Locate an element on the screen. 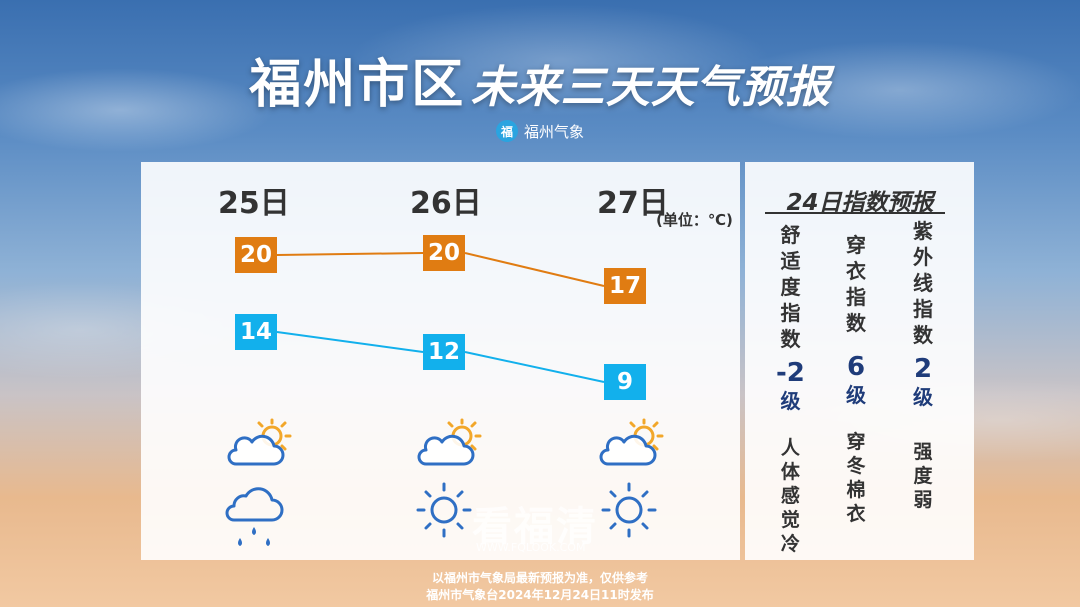 The height and width of the screenshot is (607, 1080). index-name: 紫外线指数 is located at coordinates (923, 283).